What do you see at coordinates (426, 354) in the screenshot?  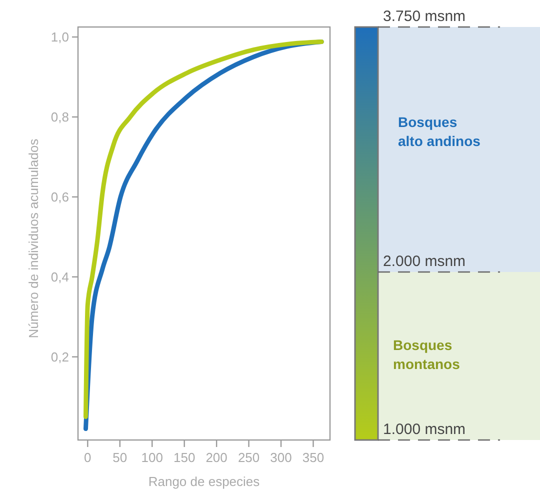 I see `text: Bosques montanos` at bounding box center [426, 354].